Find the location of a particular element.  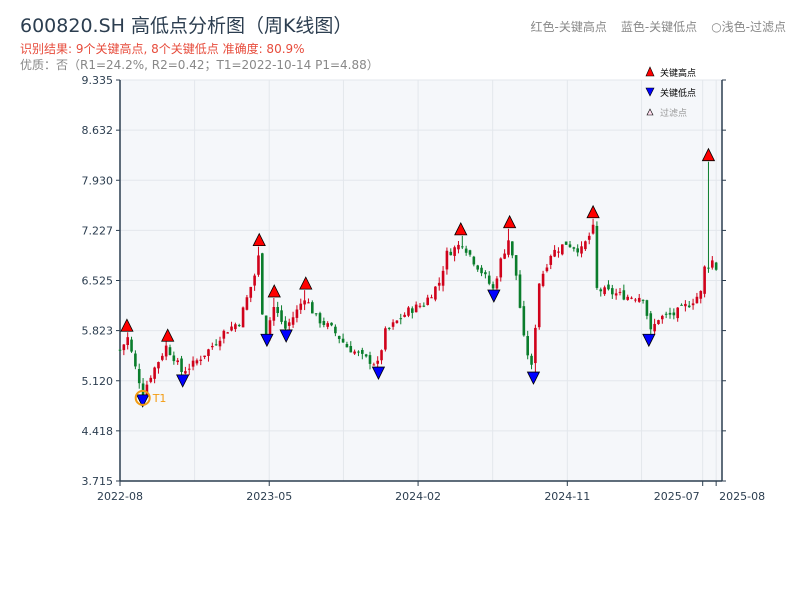

legend-filtered-label: 过滤点 is located at coordinates (673, 113).